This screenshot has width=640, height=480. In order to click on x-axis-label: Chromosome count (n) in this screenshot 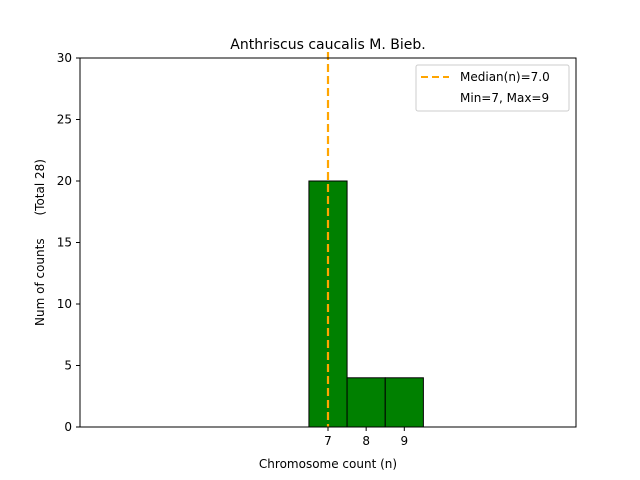, I will do `click(328, 464)`.